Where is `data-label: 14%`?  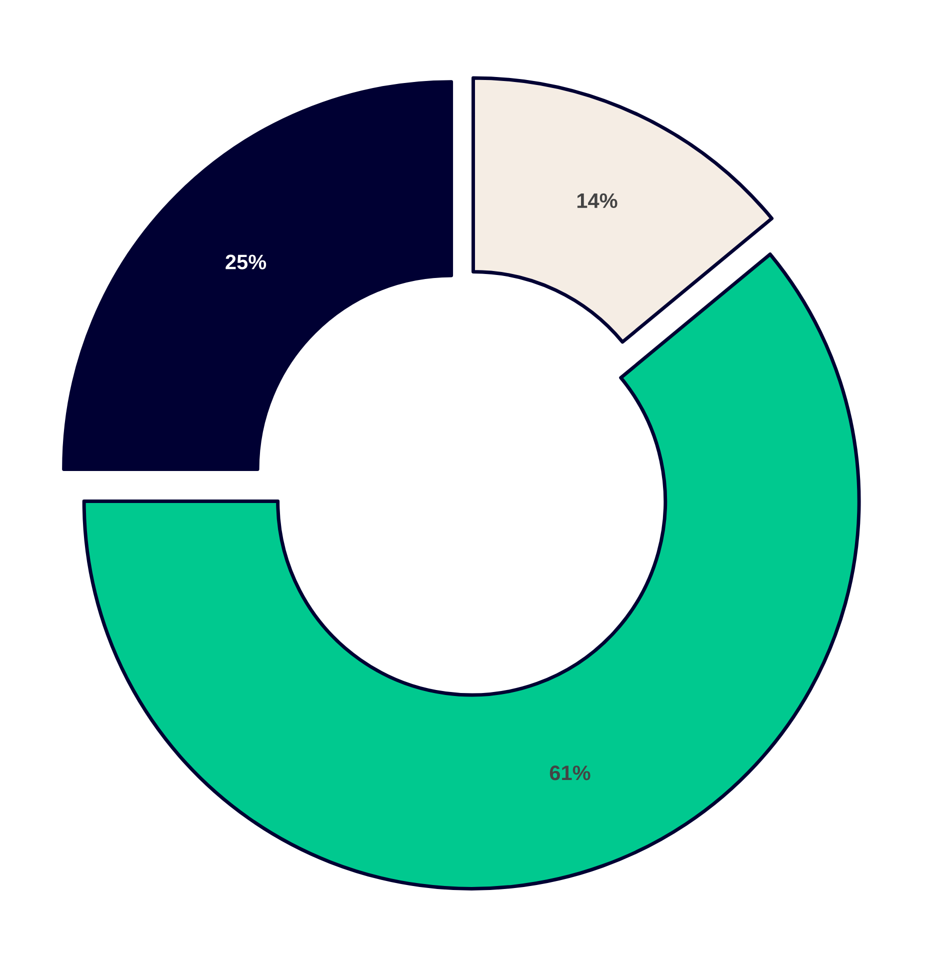 data-label: 14% is located at coordinates (597, 200).